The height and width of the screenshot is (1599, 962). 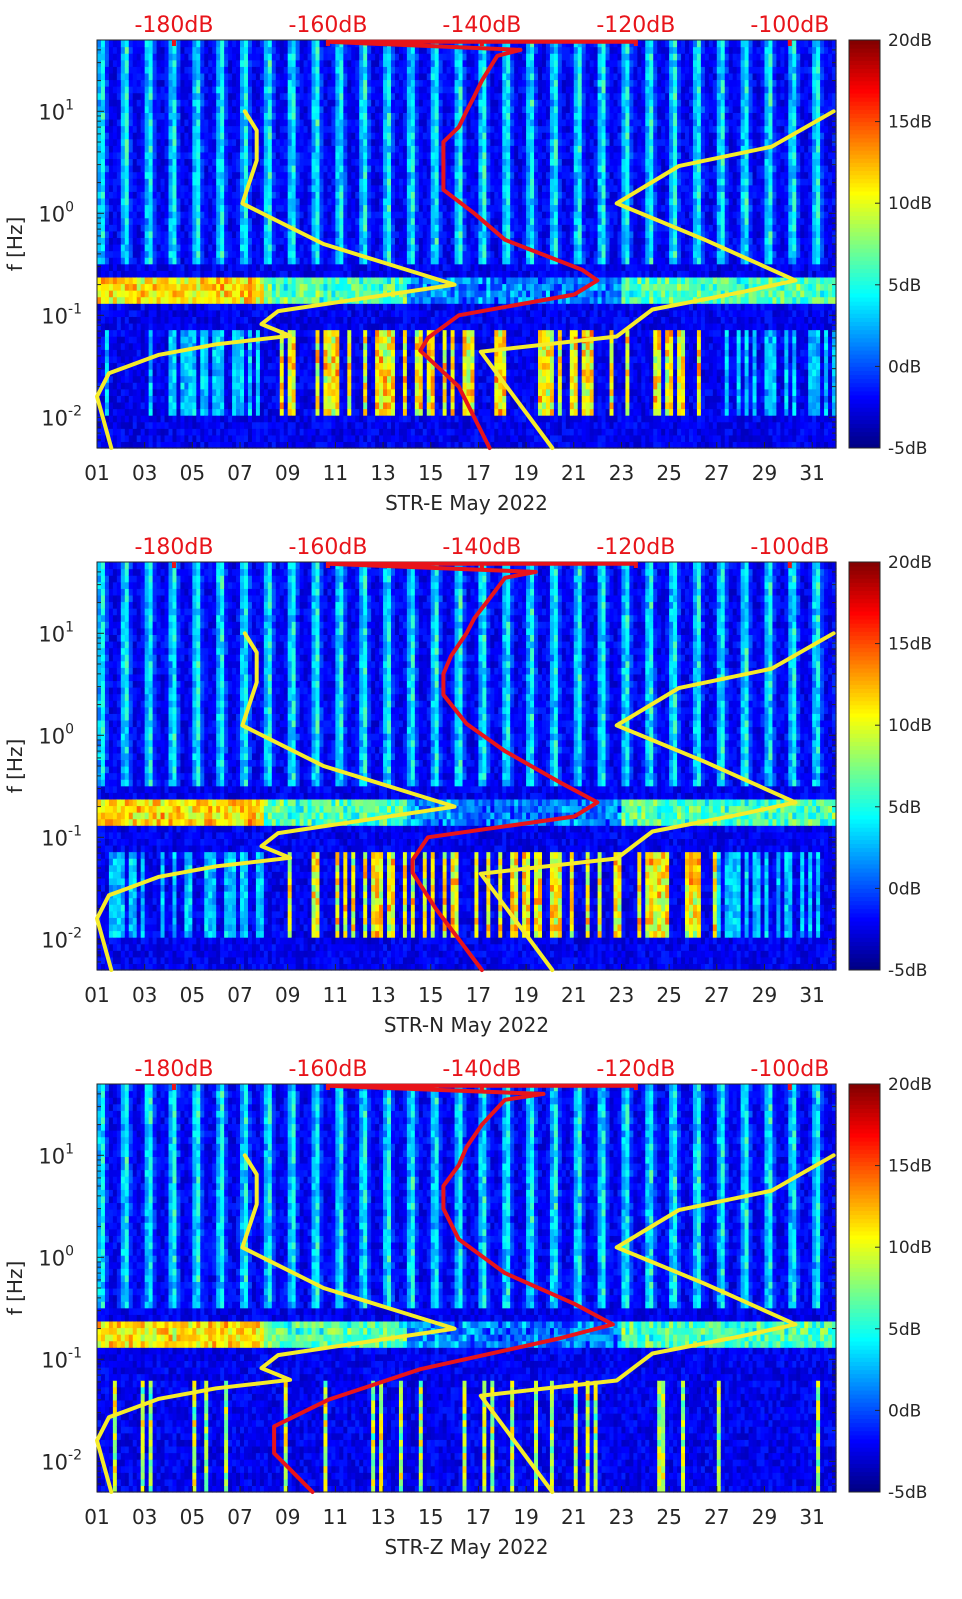 I want to click on x-axis-label: STR-Z May 2022, so click(x=467, y=1547).